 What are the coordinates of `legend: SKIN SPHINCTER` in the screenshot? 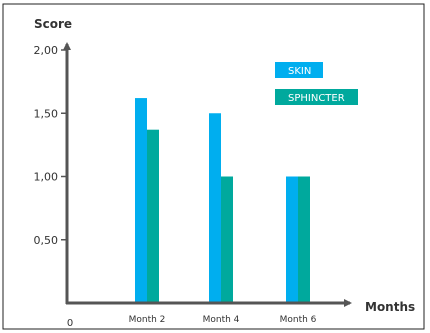 It's located at (316, 83).